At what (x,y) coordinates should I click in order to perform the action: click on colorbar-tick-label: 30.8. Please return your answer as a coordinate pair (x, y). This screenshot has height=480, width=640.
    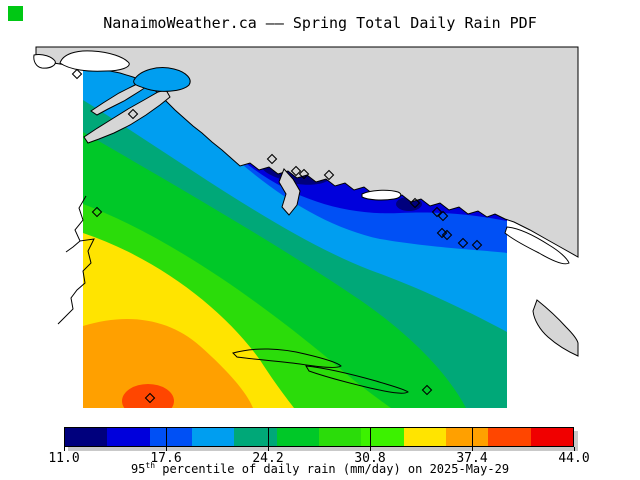
    Looking at the image, I should click on (370, 458).